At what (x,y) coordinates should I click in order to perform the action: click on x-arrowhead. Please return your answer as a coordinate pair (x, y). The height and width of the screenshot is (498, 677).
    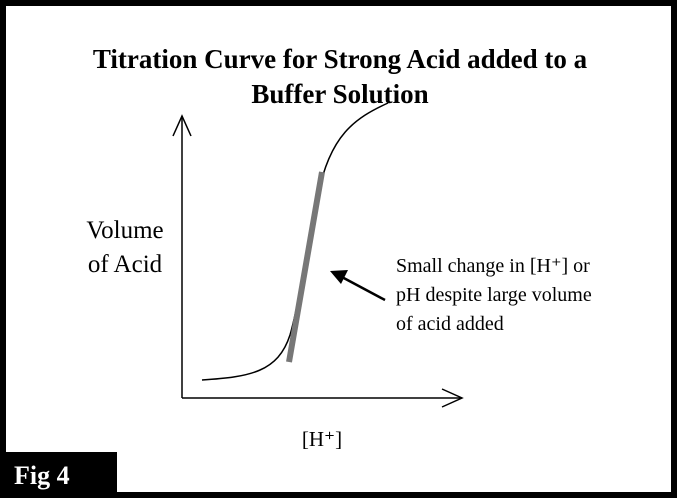
    Looking at the image, I should click on (452, 398).